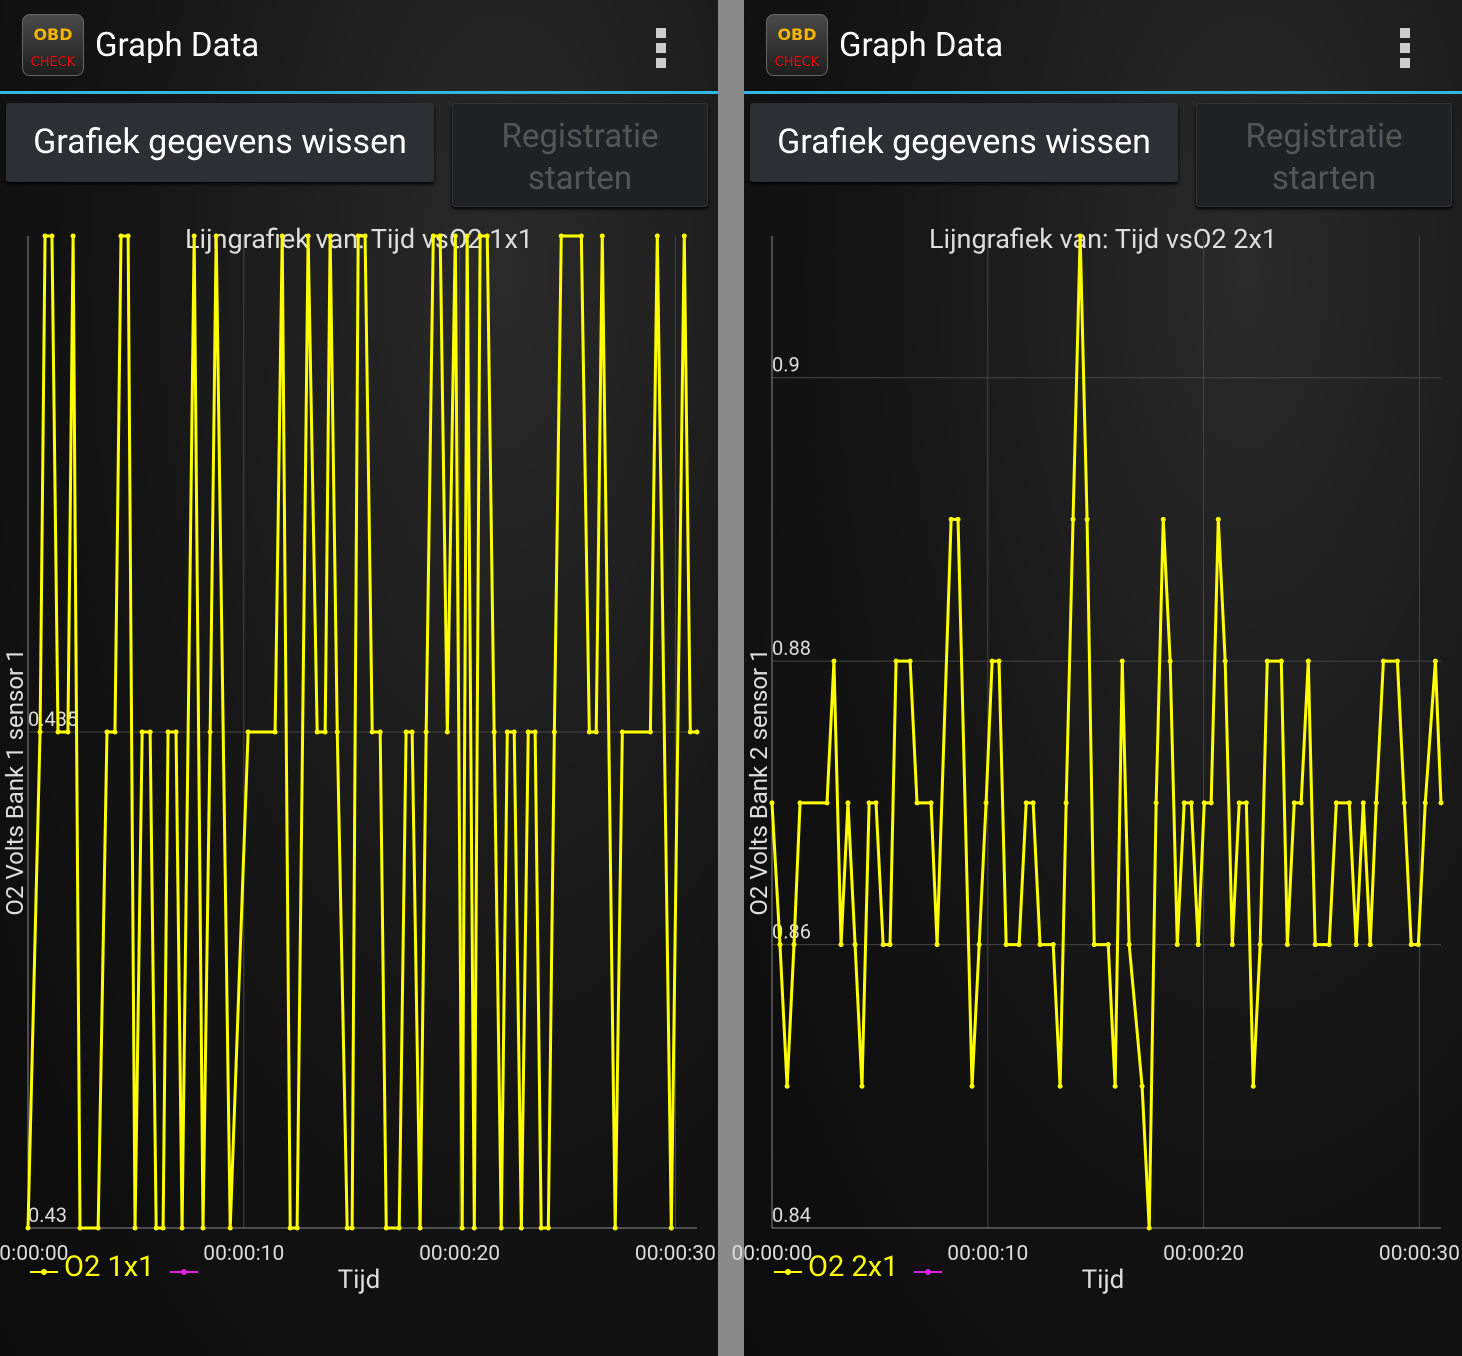 This screenshot has height=1356, width=1462. What do you see at coordinates (797, 62) in the screenshot?
I see `icon-text: CHECK` at bounding box center [797, 62].